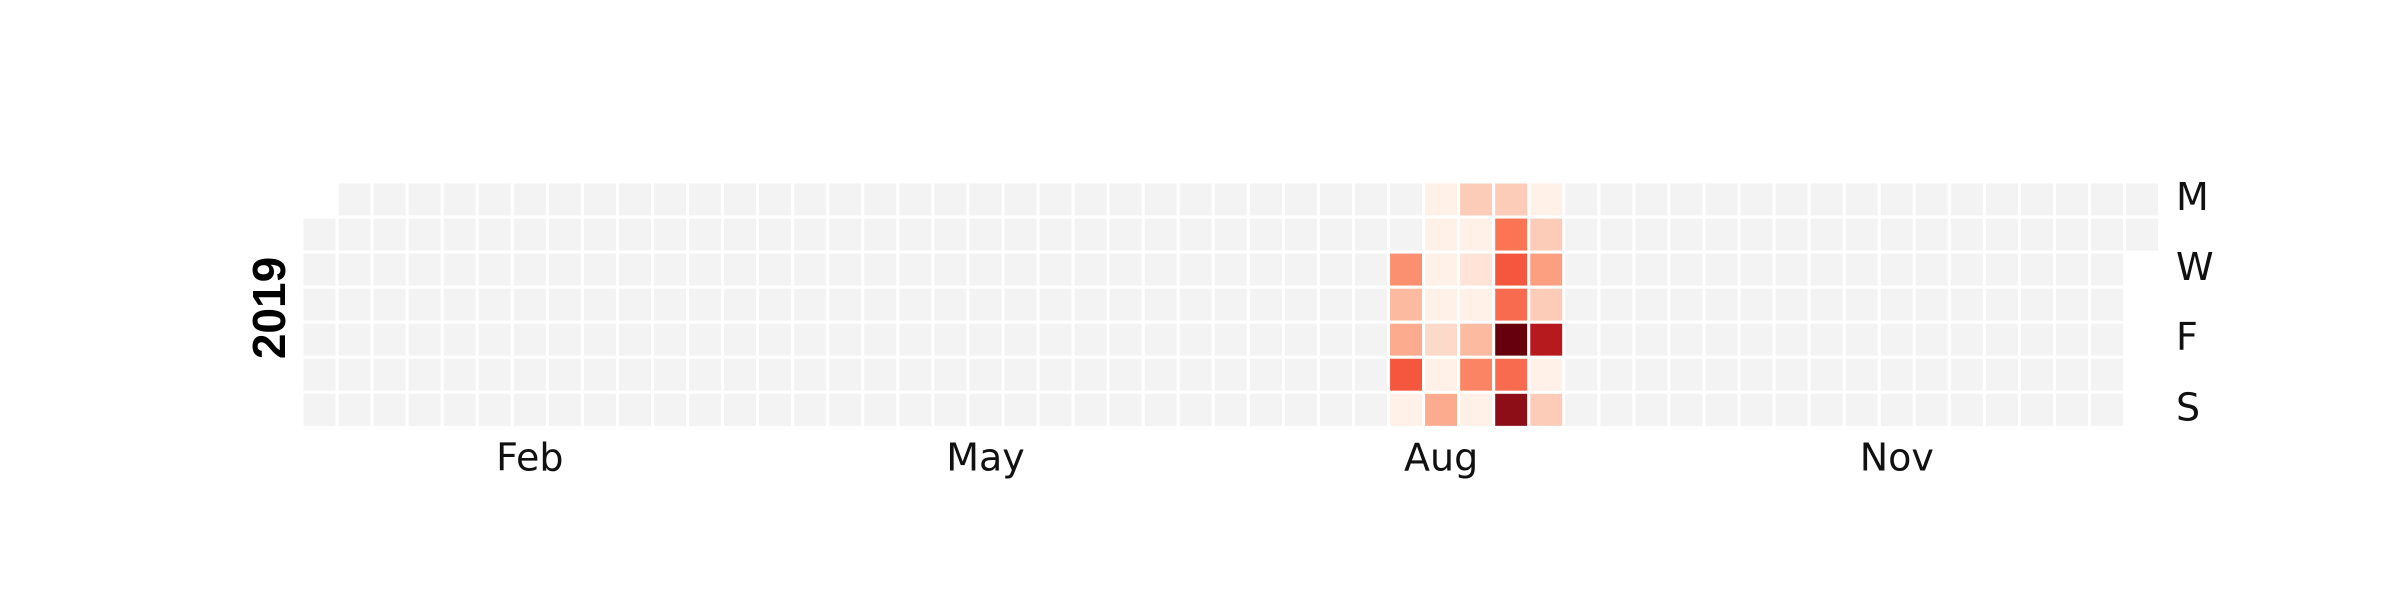 The height and width of the screenshot is (600, 2400). Describe the element at coordinates (2192, 197) in the screenshot. I see `weekday-tick-m: M` at that location.